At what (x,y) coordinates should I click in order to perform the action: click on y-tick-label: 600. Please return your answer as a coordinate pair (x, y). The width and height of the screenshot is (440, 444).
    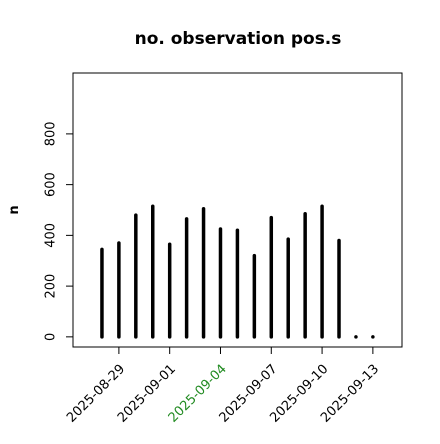
    Looking at the image, I should click on (51, 184).